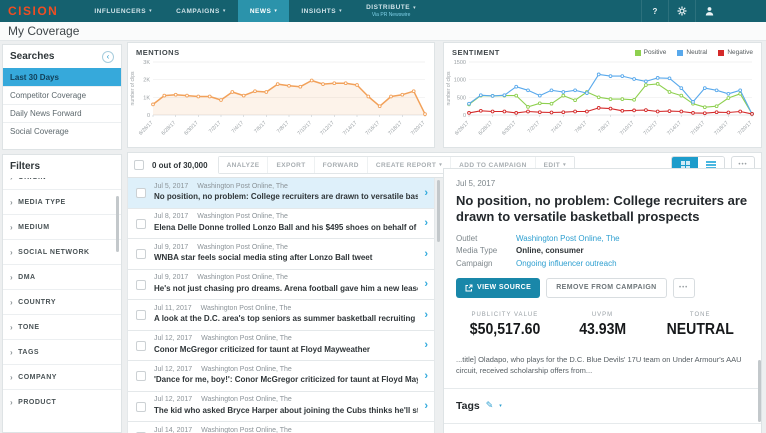  What do you see at coordinates (238, 127) in the screenshot?
I see `svg-text: 7/4/17` at bounding box center [238, 127].